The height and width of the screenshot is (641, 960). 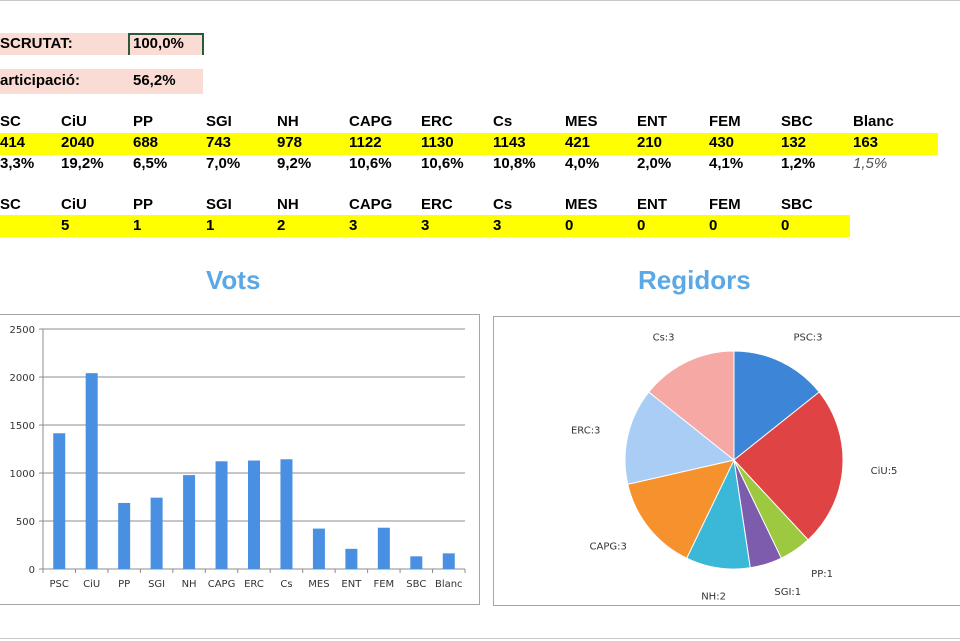 I want to click on votes-percent-cell: 19,2%, so click(x=82, y=163).